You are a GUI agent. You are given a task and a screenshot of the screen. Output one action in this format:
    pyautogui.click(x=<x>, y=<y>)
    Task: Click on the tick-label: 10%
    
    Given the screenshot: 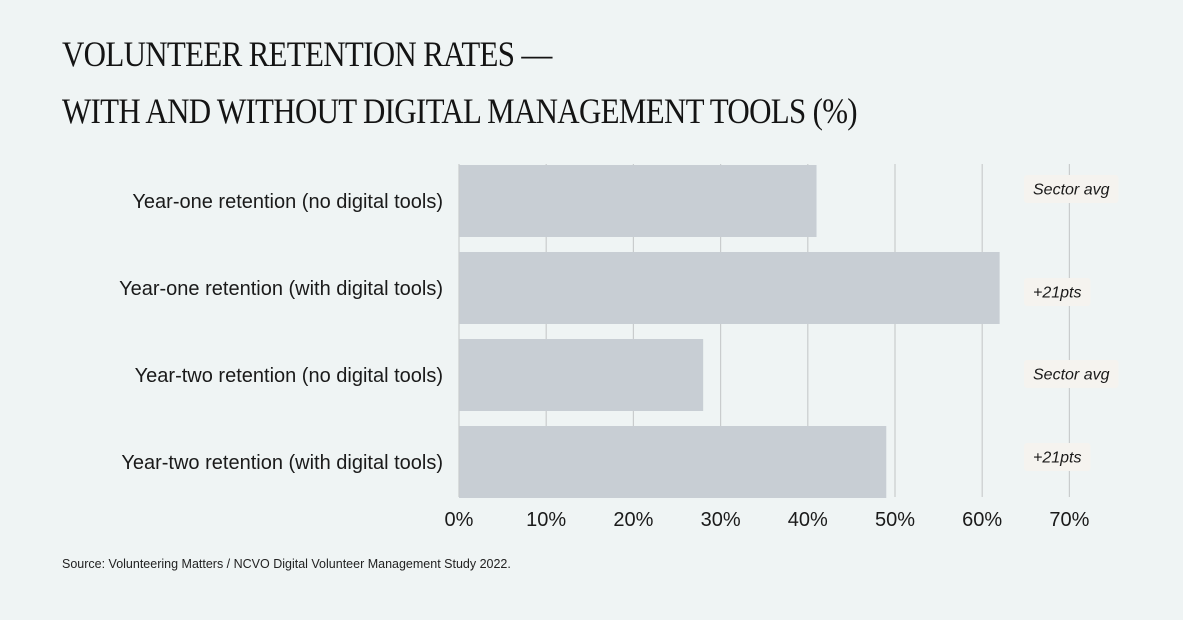 What is the action you would take?
    pyautogui.click(x=546, y=520)
    